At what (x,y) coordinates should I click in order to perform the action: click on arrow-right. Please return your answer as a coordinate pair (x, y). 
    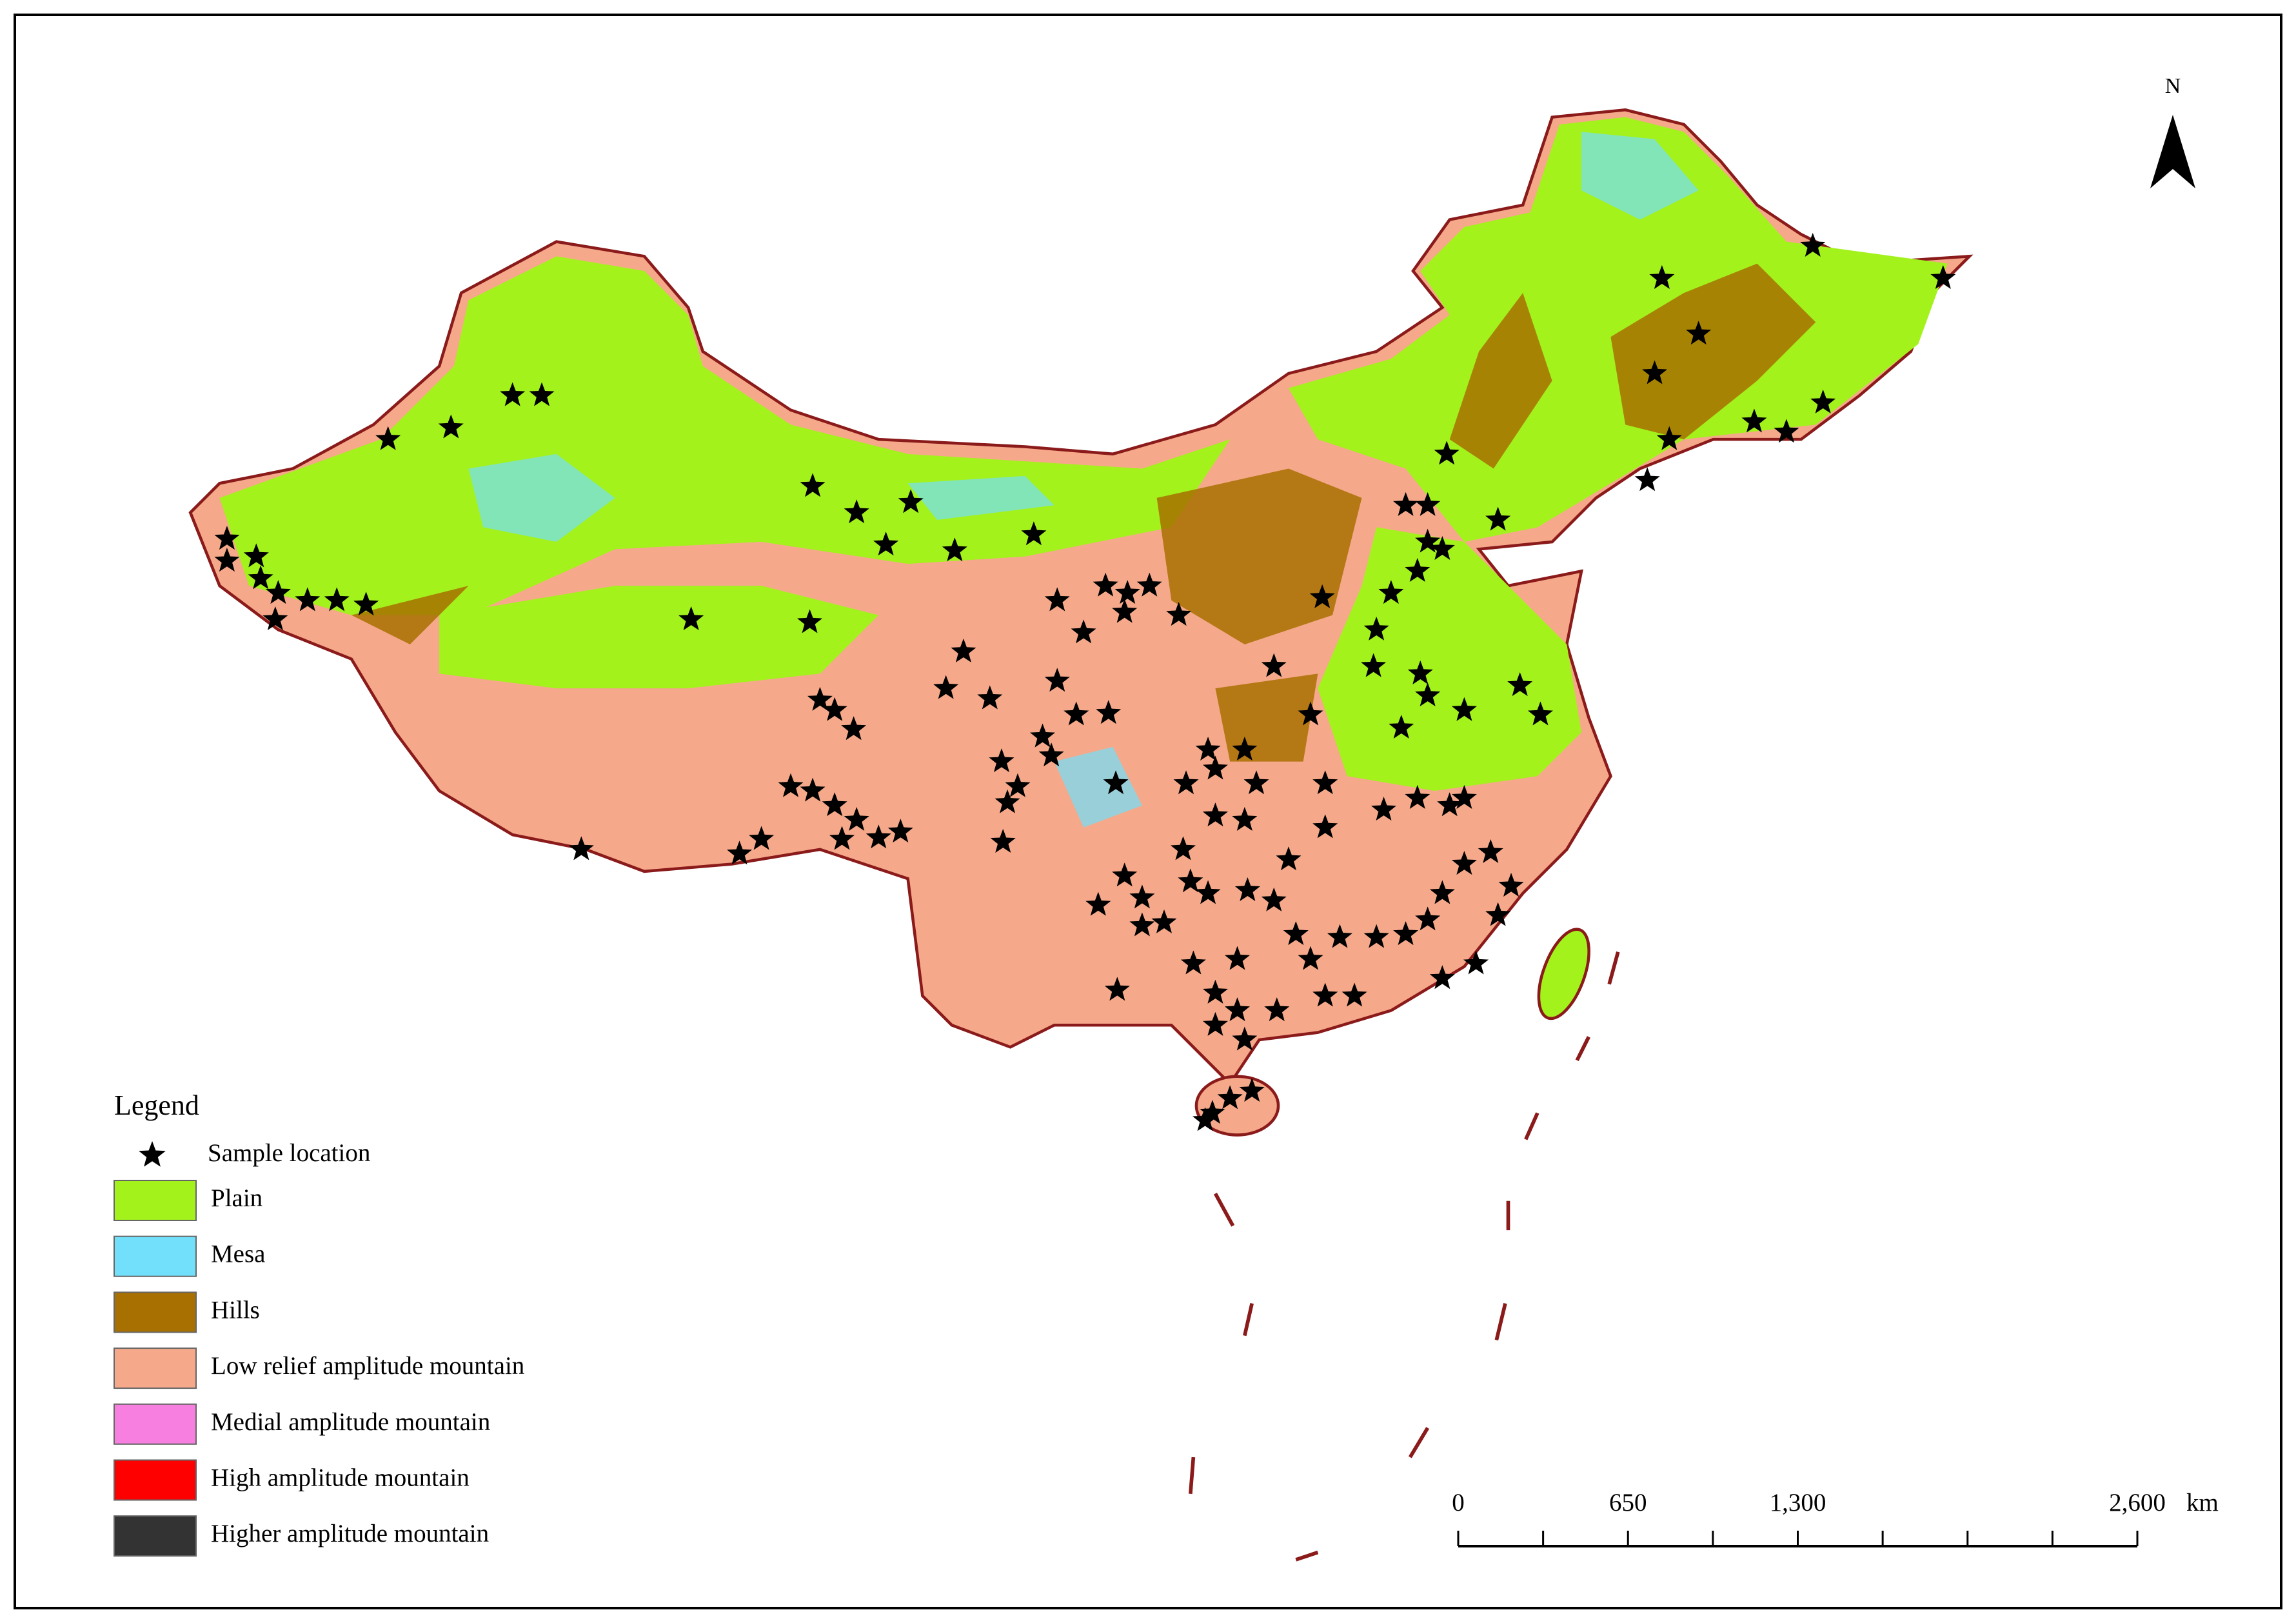
    Looking at the image, I should click on (2184, 151).